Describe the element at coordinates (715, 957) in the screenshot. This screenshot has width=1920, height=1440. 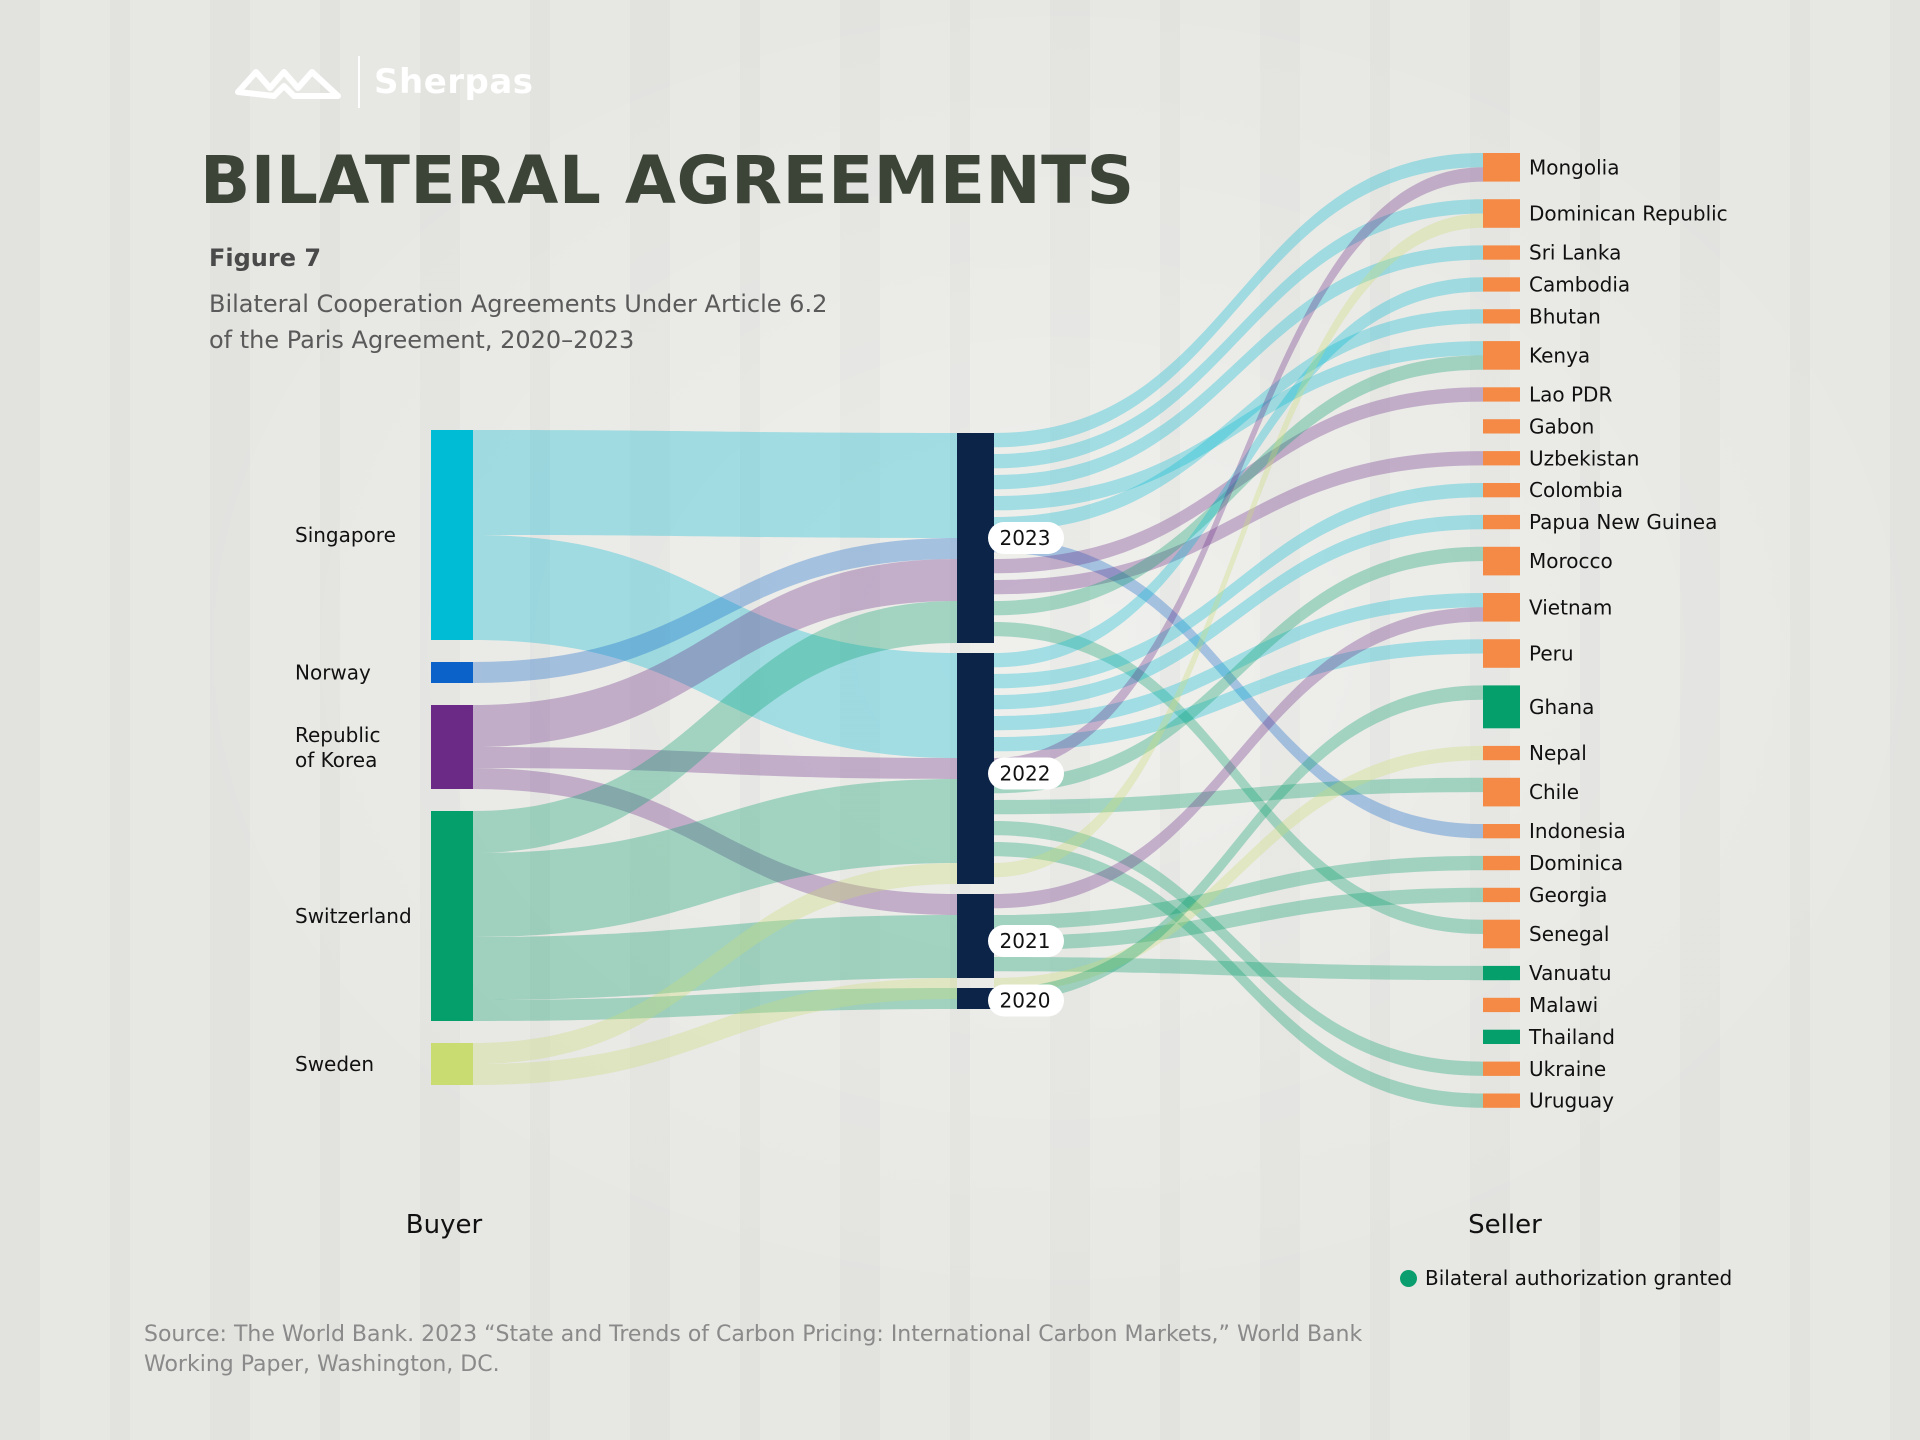
I see `flow-switzerland-2021` at that location.